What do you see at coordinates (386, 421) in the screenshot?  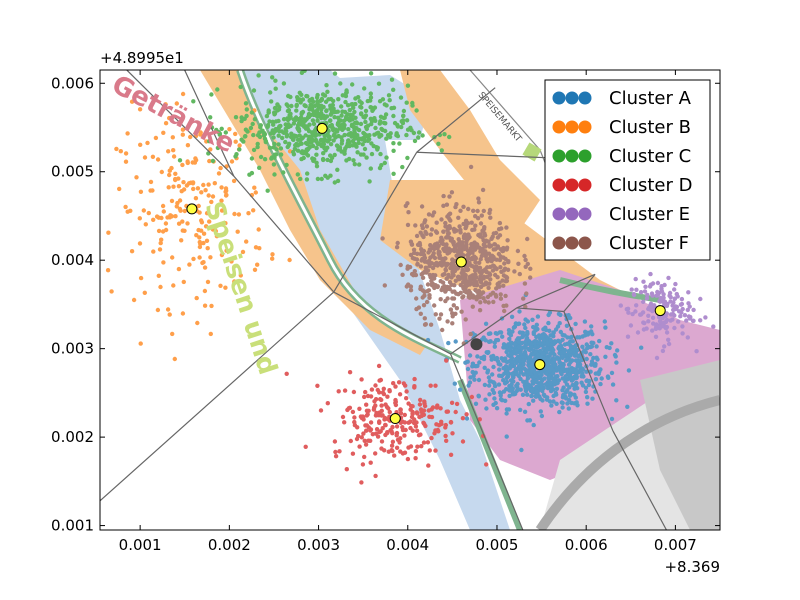 I see `series-cluster-d` at bounding box center [386, 421].